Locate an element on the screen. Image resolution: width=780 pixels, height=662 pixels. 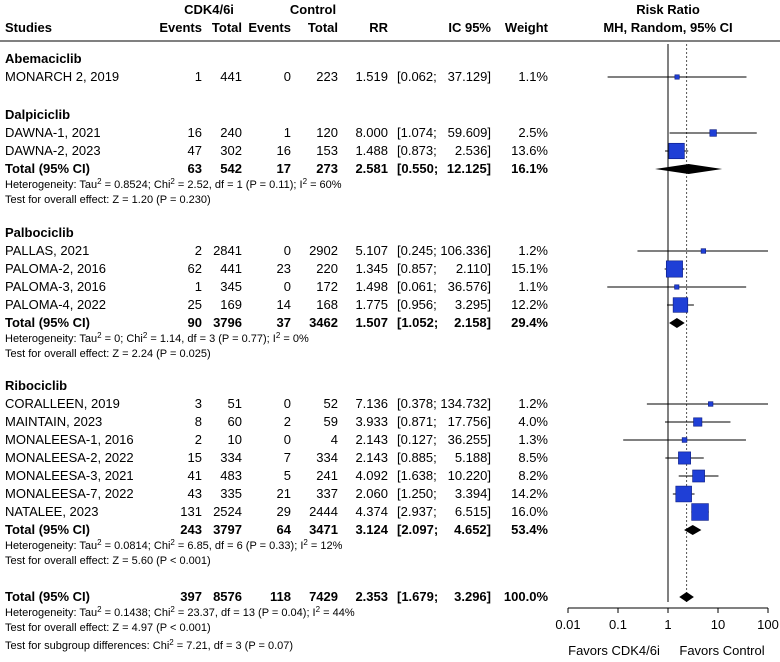
study-weight: 4.0% is located at coordinates (533, 421).